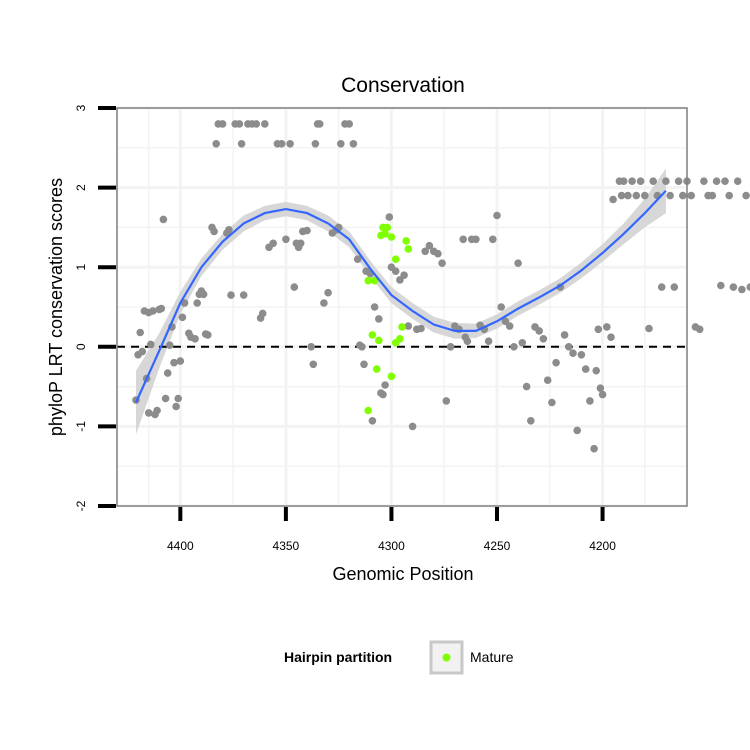  Describe the element at coordinates (56, 307) in the screenshot. I see `y-axis-title: phyloP LRT conservation scores` at that location.